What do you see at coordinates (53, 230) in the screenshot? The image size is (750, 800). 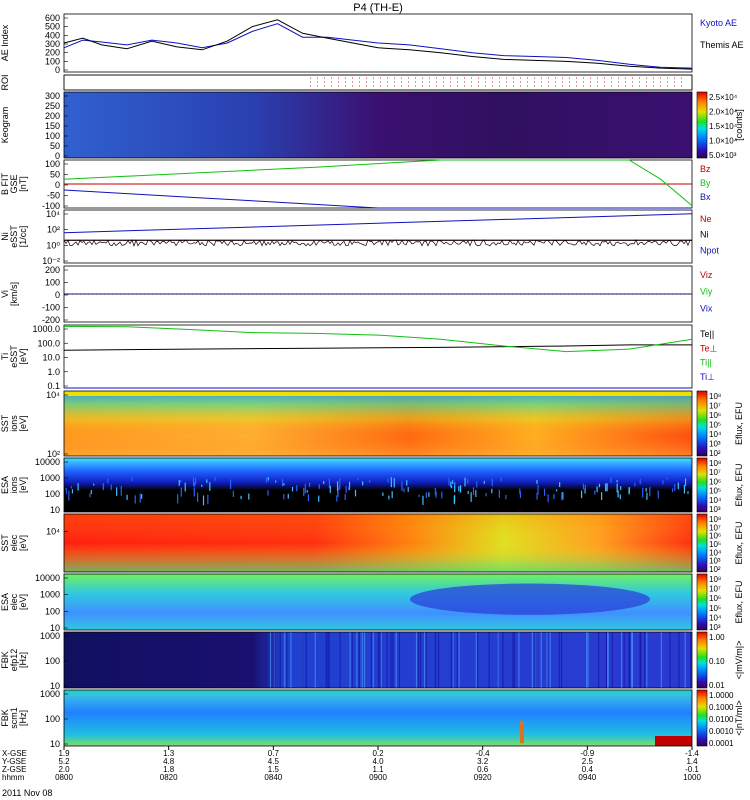 I see `y-tick-label: 10²` at bounding box center [53, 230].